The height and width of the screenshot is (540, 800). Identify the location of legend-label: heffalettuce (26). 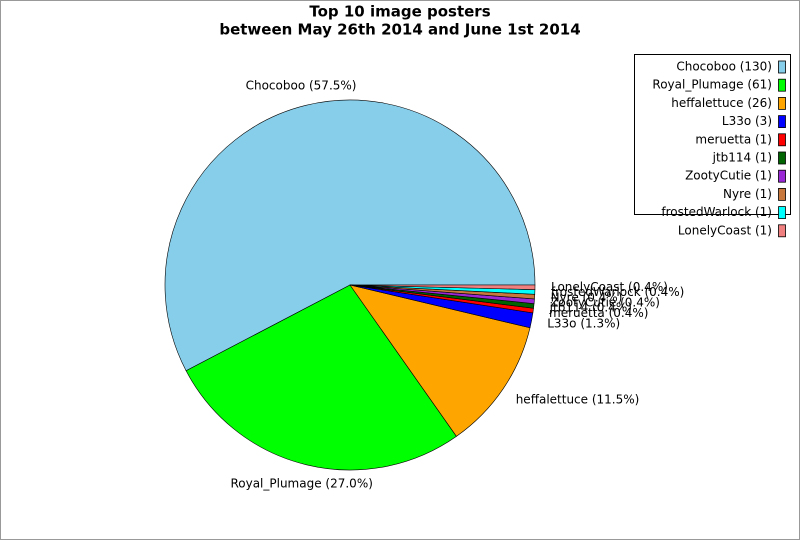
(721, 103).